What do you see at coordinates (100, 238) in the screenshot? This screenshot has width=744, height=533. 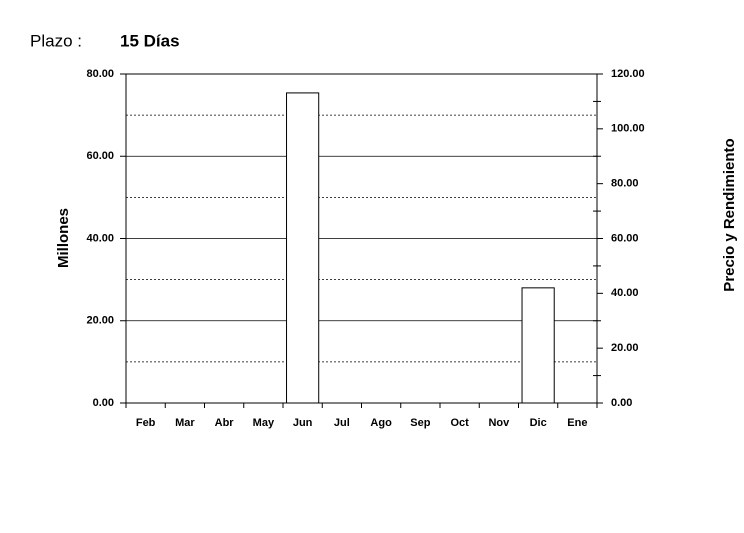 I see `y-tick-label: 40.00` at bounding box center [100, 238].